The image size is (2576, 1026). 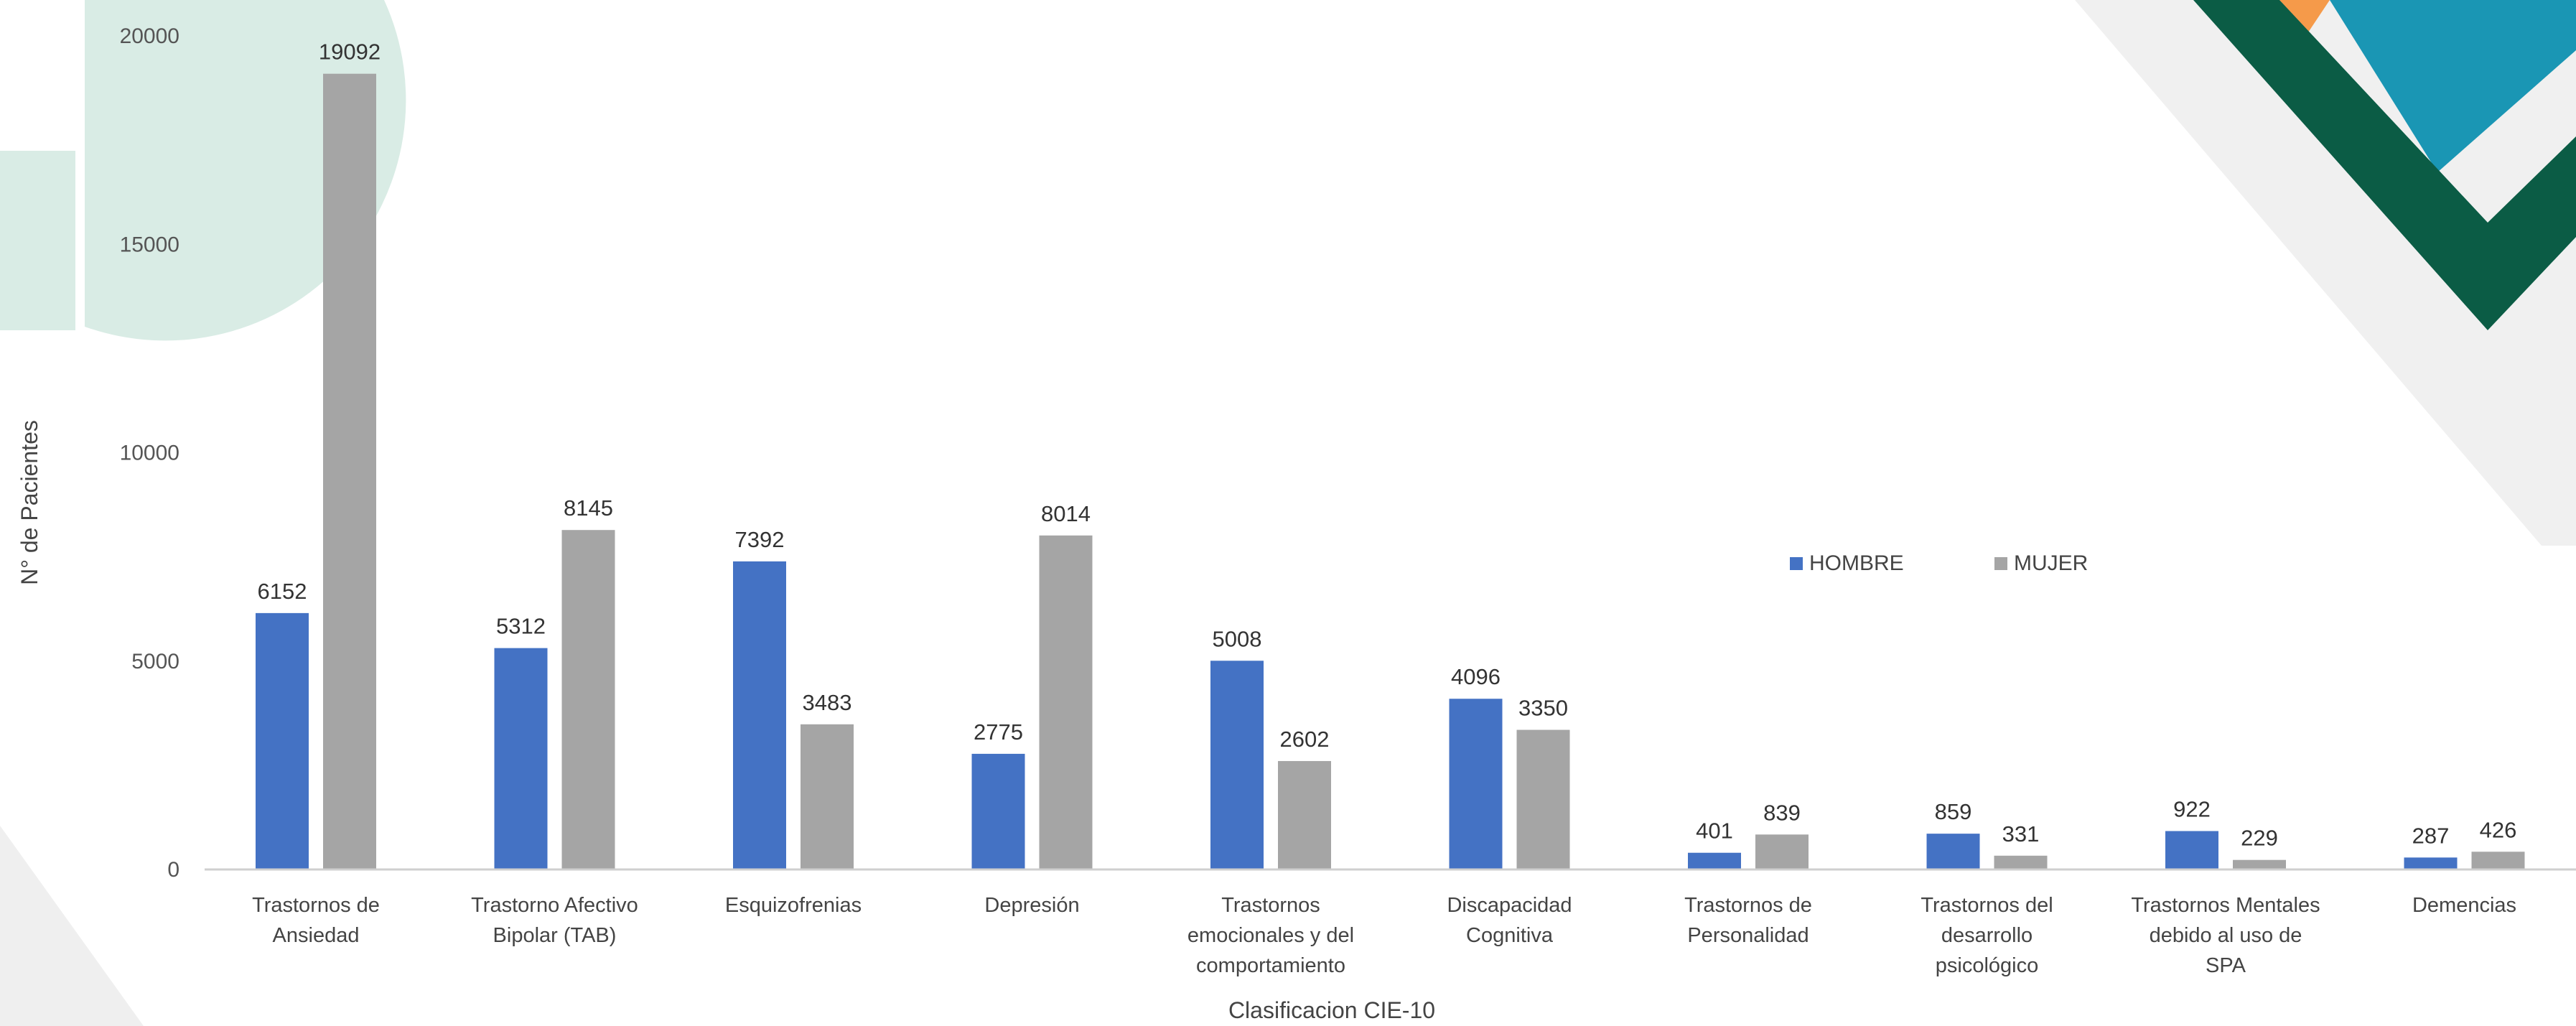 I want to click on legend-label-mujer: MUJER, so click(x=2051, y=563).